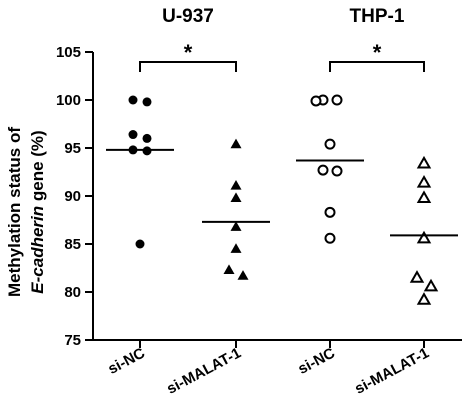 This screenshot has height=410, width=474. What do you see at coordinates (14, 212) in the screenshot?
I see `y-axis-label-line1: Methylation status of` at bounding box center [14, 212].